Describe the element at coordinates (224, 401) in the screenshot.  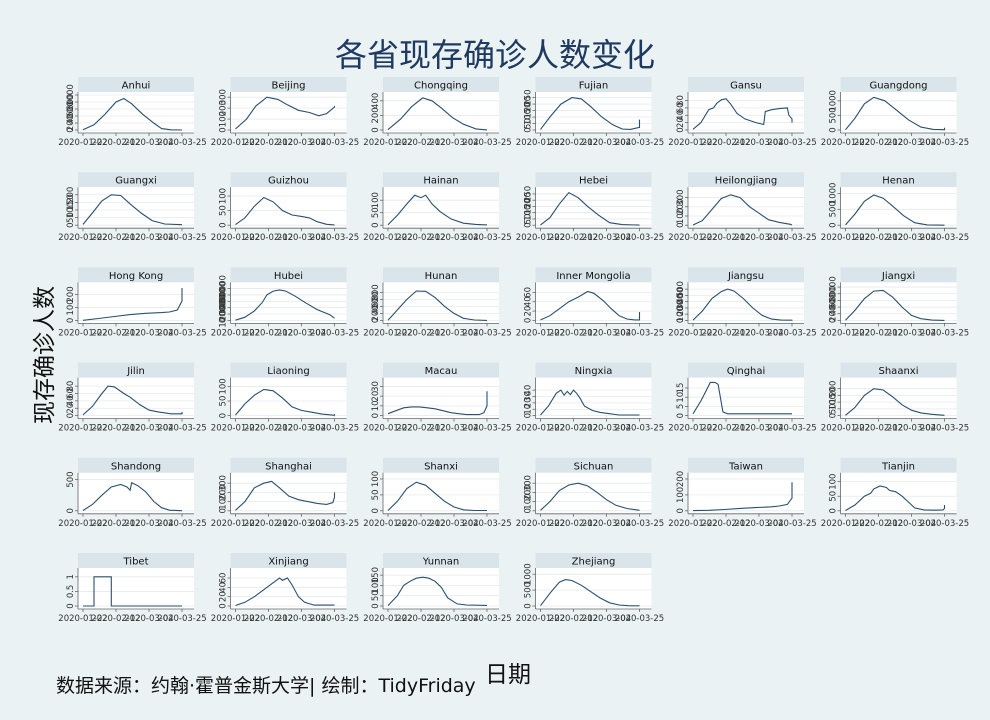
I see `y-tick-label: 50` at that location.